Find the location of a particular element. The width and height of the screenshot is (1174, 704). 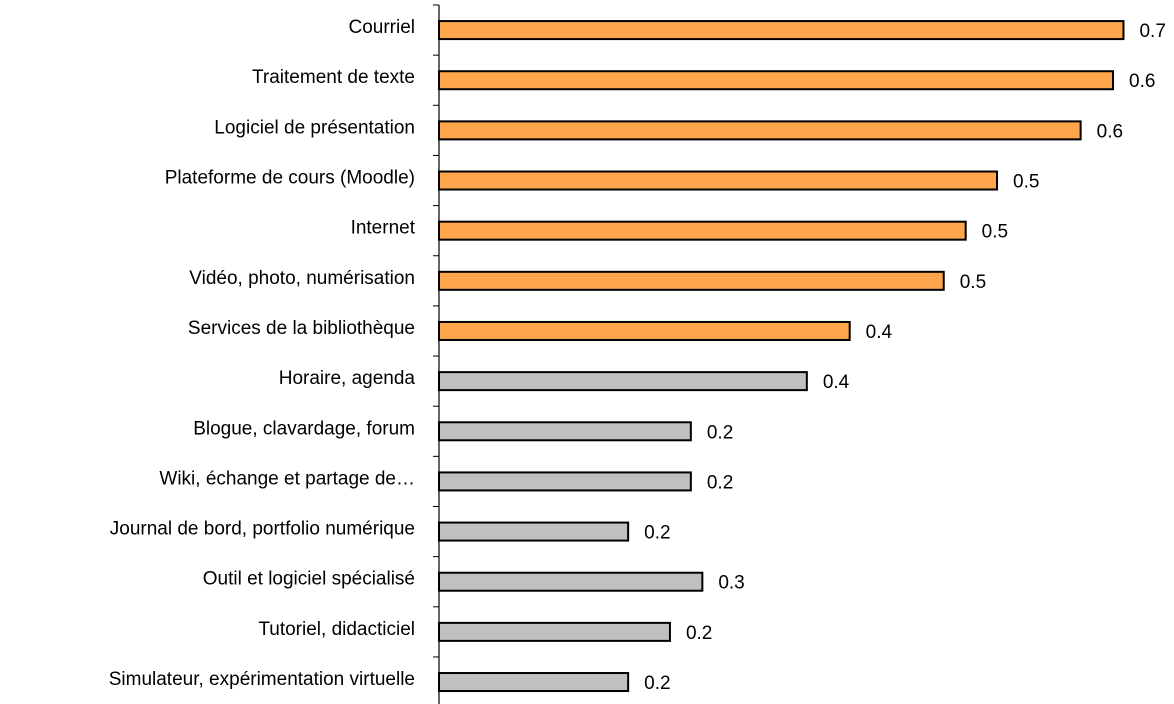

category-label: Horaire, agenda is located at coordinates (347, 378).